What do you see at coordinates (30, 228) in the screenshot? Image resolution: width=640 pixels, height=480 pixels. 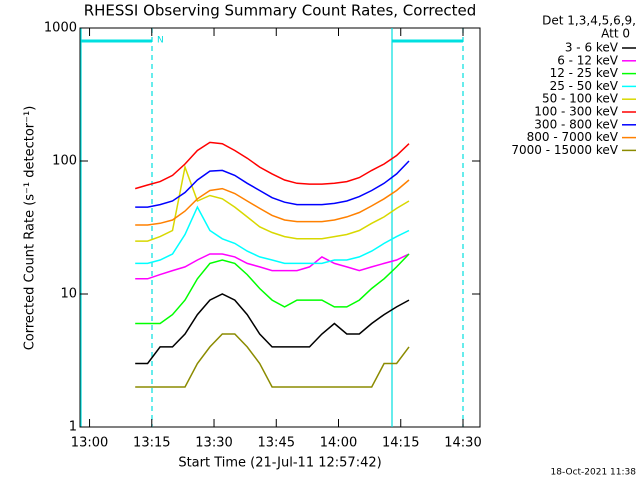 I see `y-axis-label: Corrected Count Rate (s⁻¹ detector⁻¹)` at bounding box center [30, 228].